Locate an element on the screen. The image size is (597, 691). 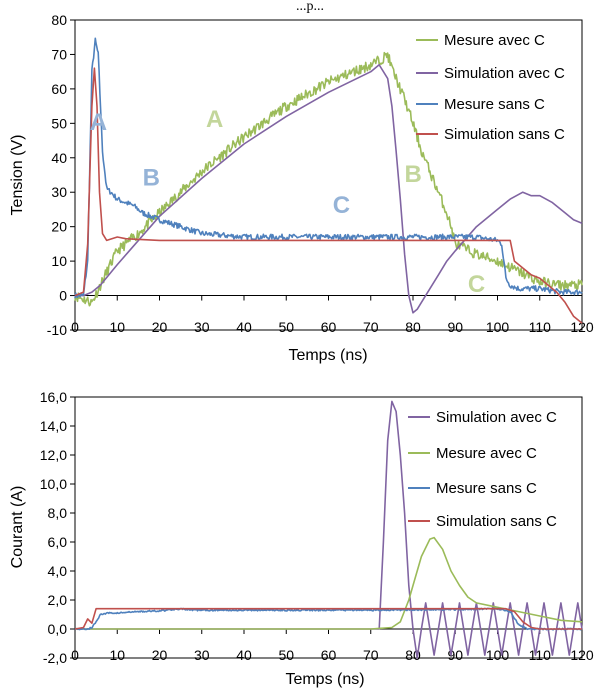
y-tick-label: -2,0 is located at coordinates (55, 658).